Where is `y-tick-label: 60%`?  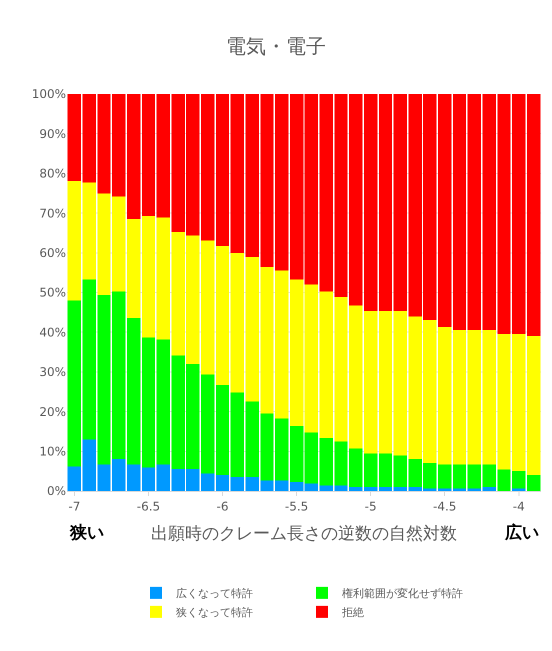 y-tick-label: 60% is located at coordinates (52, 253).